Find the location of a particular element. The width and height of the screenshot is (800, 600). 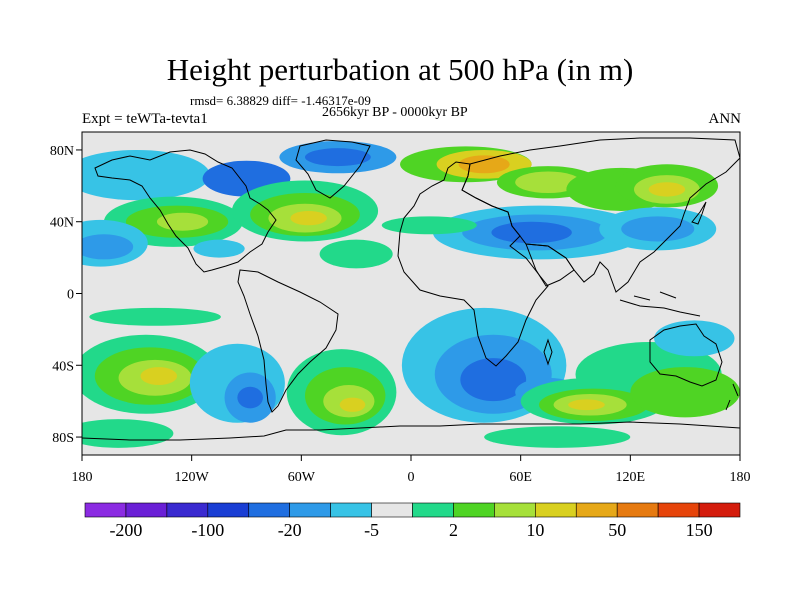

rmsd-diff-stats: rmsd= 6.38829 diff= -1.46317e-09 is located at coordinates (280, 100).